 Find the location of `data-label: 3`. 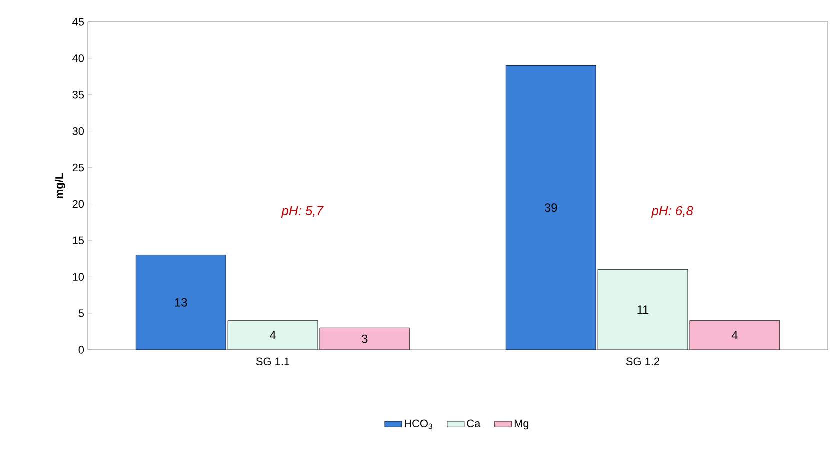

data-label: 3 is located at coordinates (365, 339).